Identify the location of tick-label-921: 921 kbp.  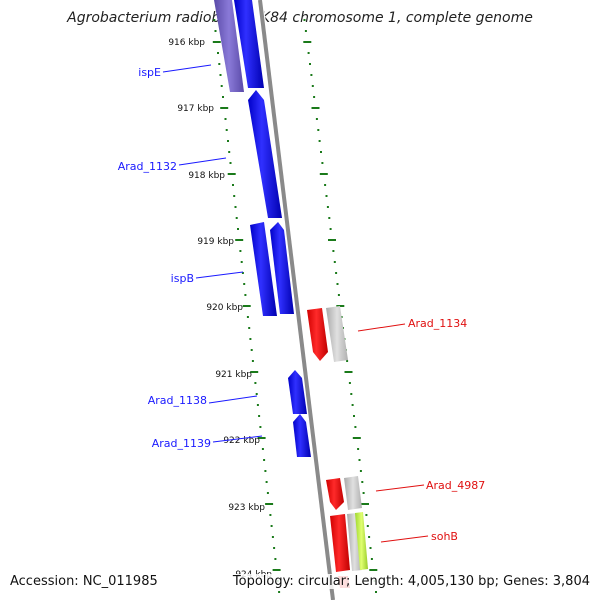
(233, 375).